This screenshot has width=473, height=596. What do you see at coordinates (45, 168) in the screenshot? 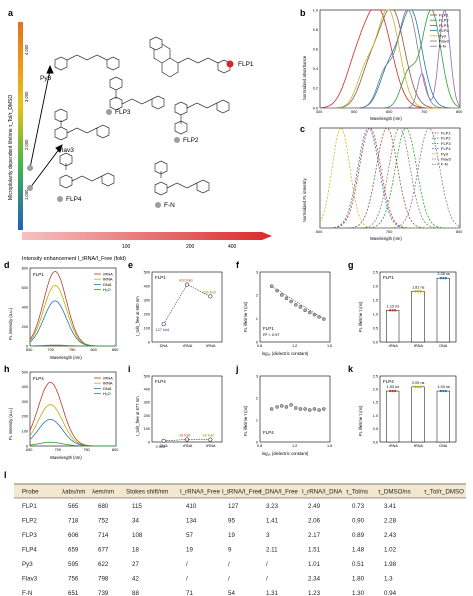
I see `arrow` at bounding box center [45, 168].